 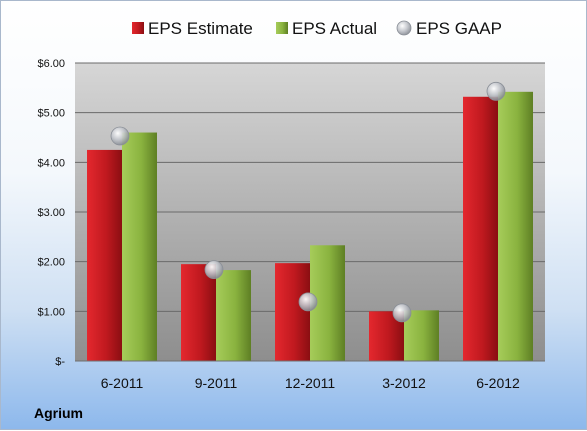 What do you see at coordinates (60, 362) in the screenshot?
I see `y-tick-label: $-` at bounding box center [60, 362].